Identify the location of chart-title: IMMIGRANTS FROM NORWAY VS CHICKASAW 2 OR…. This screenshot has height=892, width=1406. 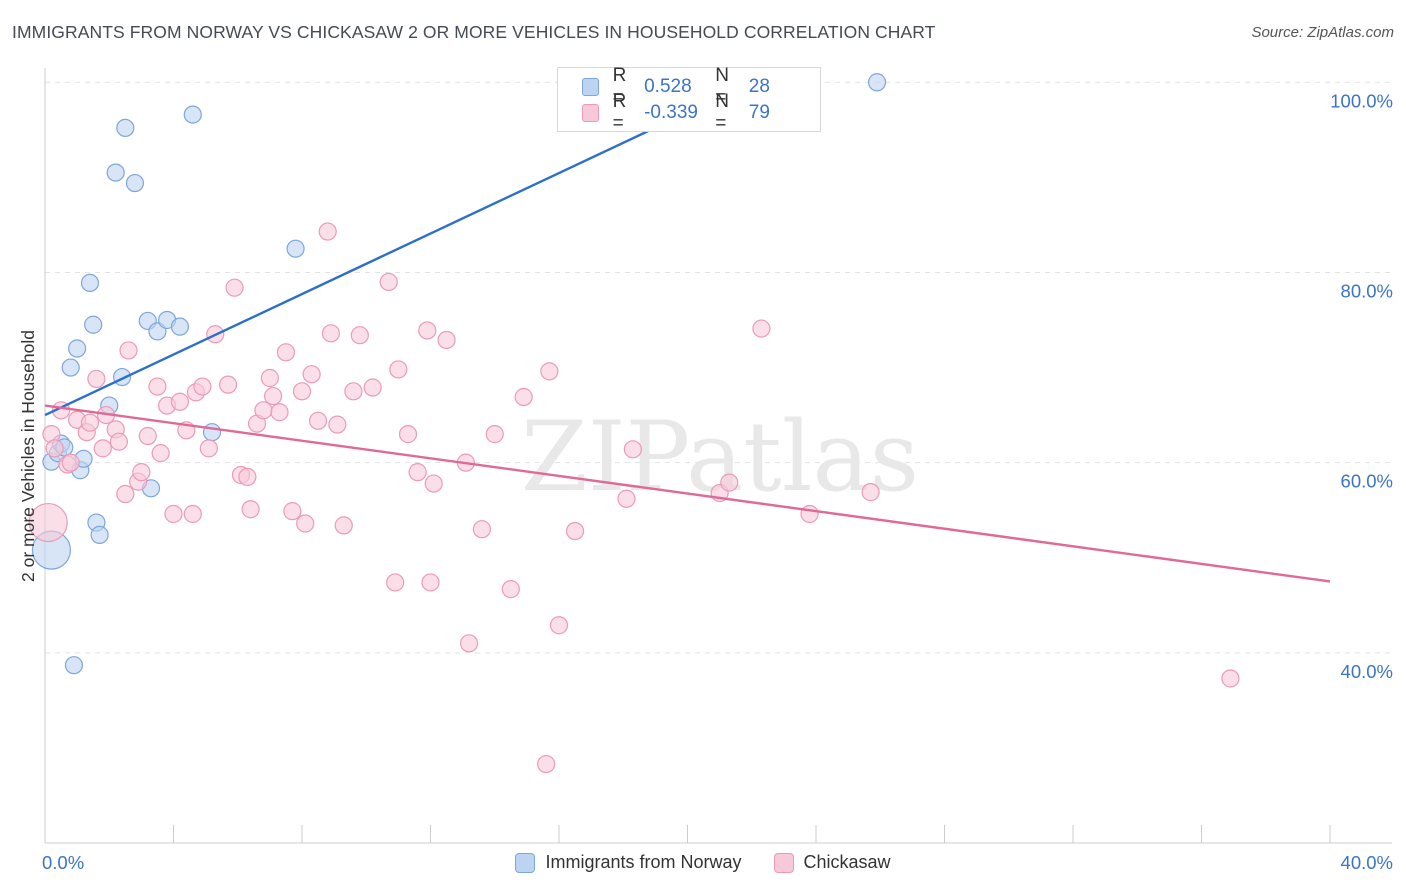
(474, 32).